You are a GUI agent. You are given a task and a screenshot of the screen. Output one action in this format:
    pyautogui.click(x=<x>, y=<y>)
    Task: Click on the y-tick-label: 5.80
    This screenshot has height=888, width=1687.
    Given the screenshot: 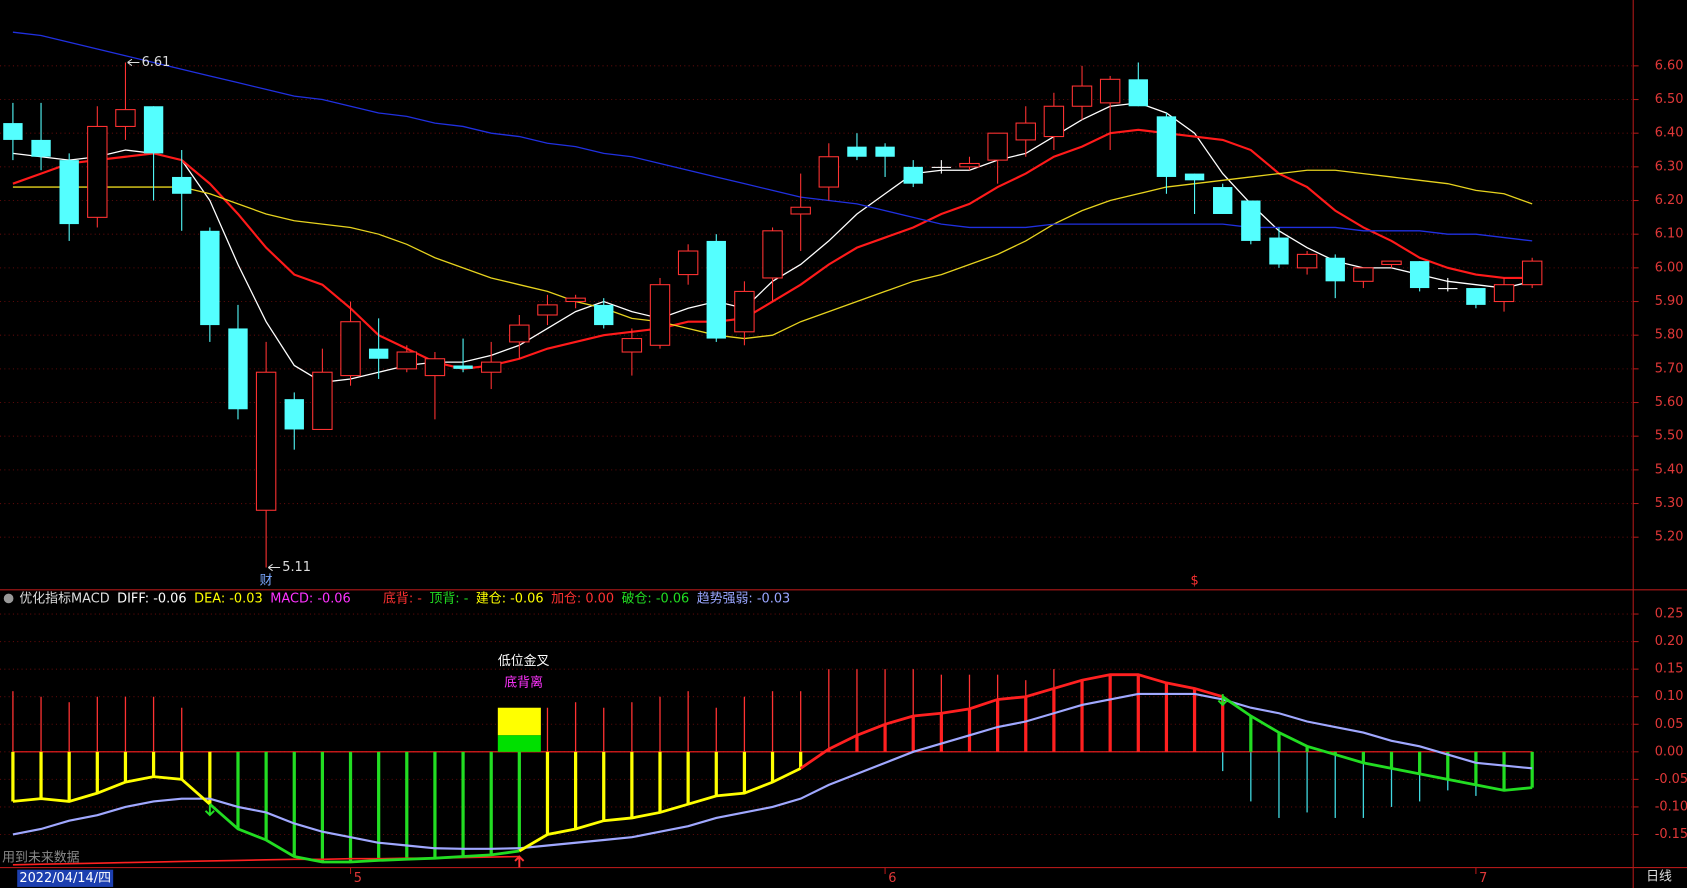 What is the action you would take?
    pyautogui.click(x=1669, y=335)
    